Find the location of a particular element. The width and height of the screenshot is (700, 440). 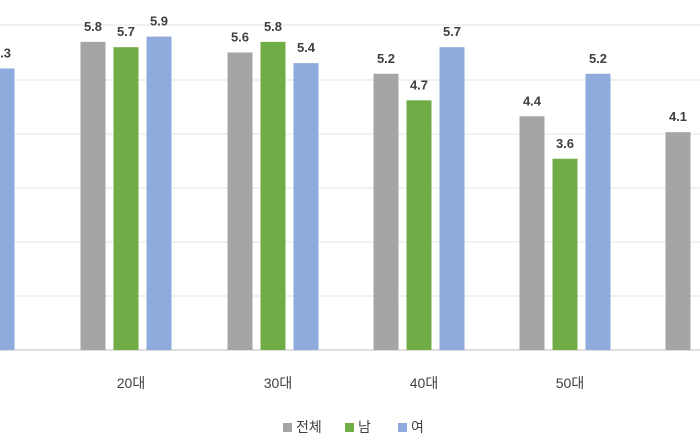

data-label: 5.4 is located at coordinates (306, 47).